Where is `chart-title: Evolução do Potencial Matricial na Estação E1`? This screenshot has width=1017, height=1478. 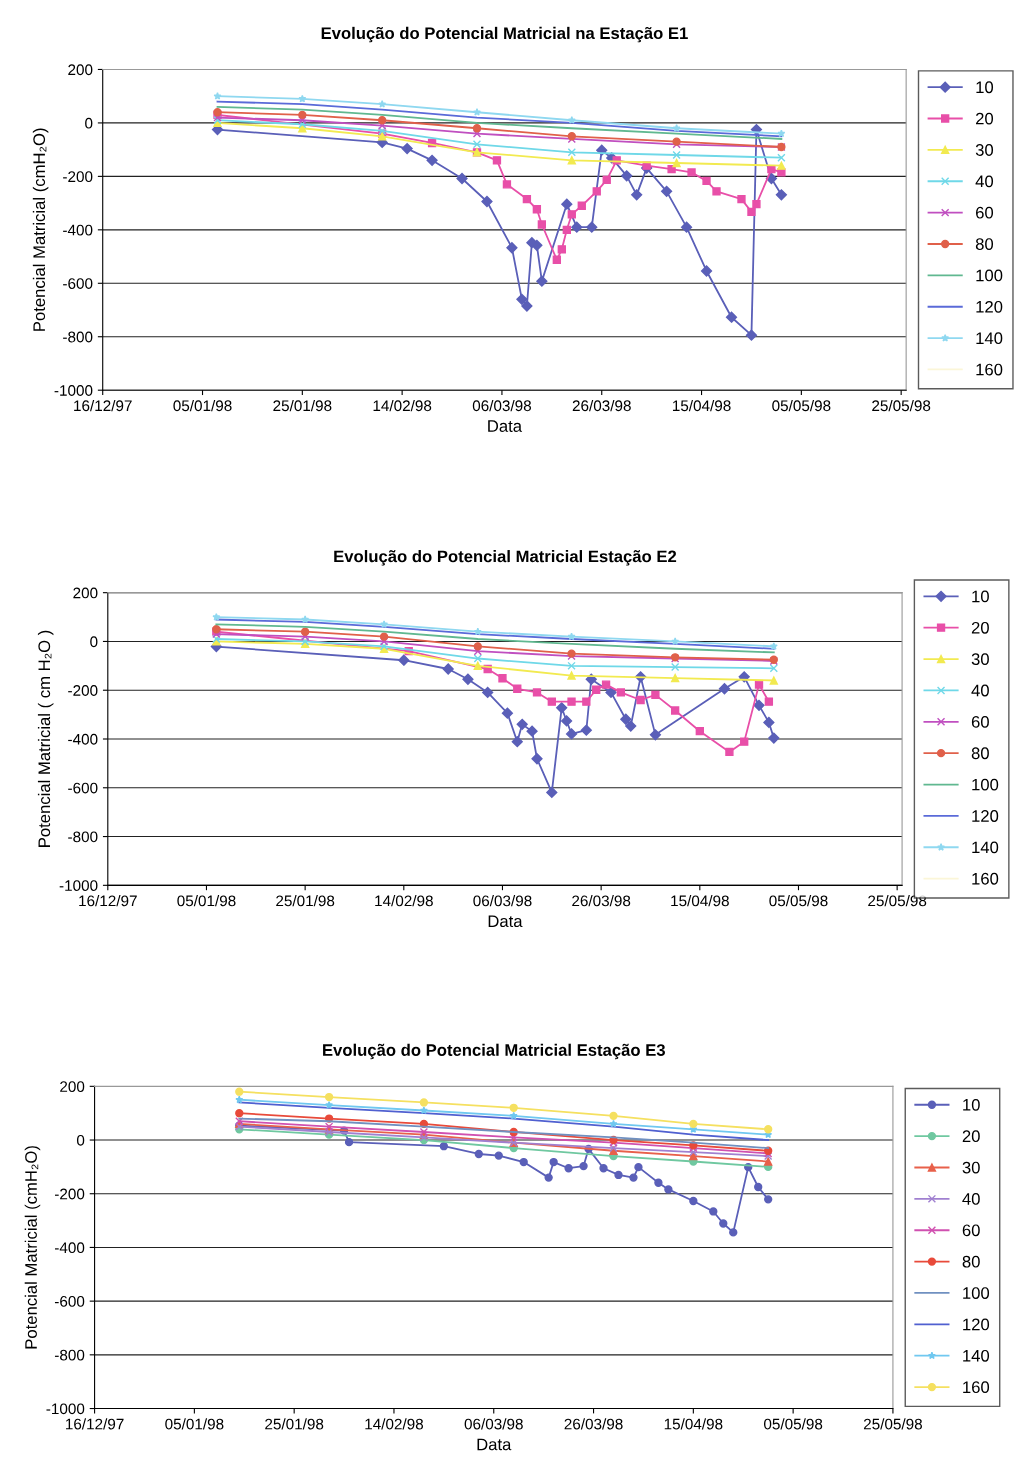
chart-title: Evolução do Potencial Matricial na Estação E1 is located at coordinates (504, 34).